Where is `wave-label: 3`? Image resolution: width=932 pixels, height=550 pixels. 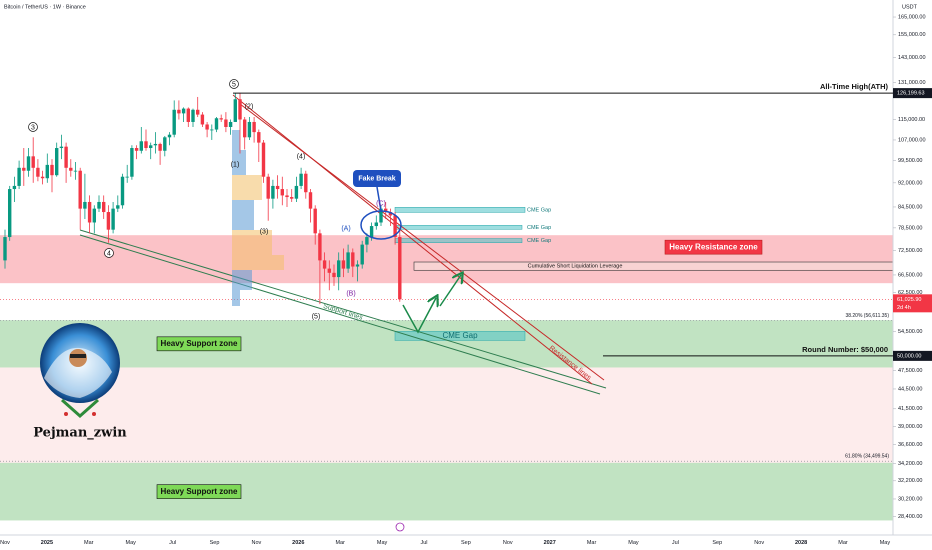 wave-label: 3 is located at coordinates (33, 127).